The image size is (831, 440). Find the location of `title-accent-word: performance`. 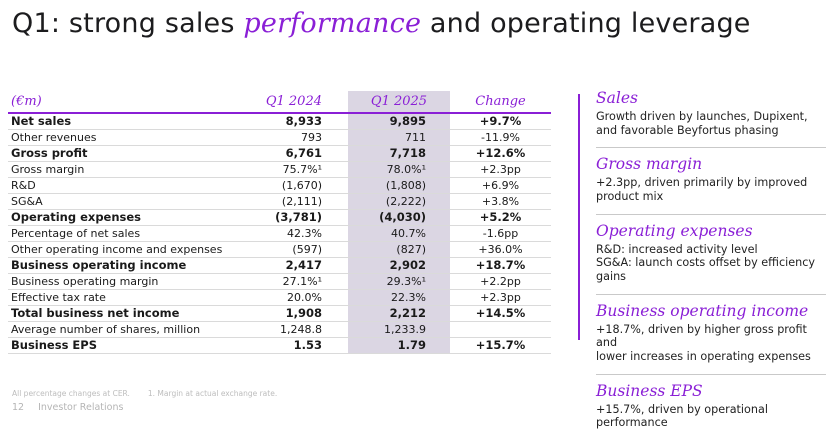

title-accent-word: performance is located at coordinates (332, 23).